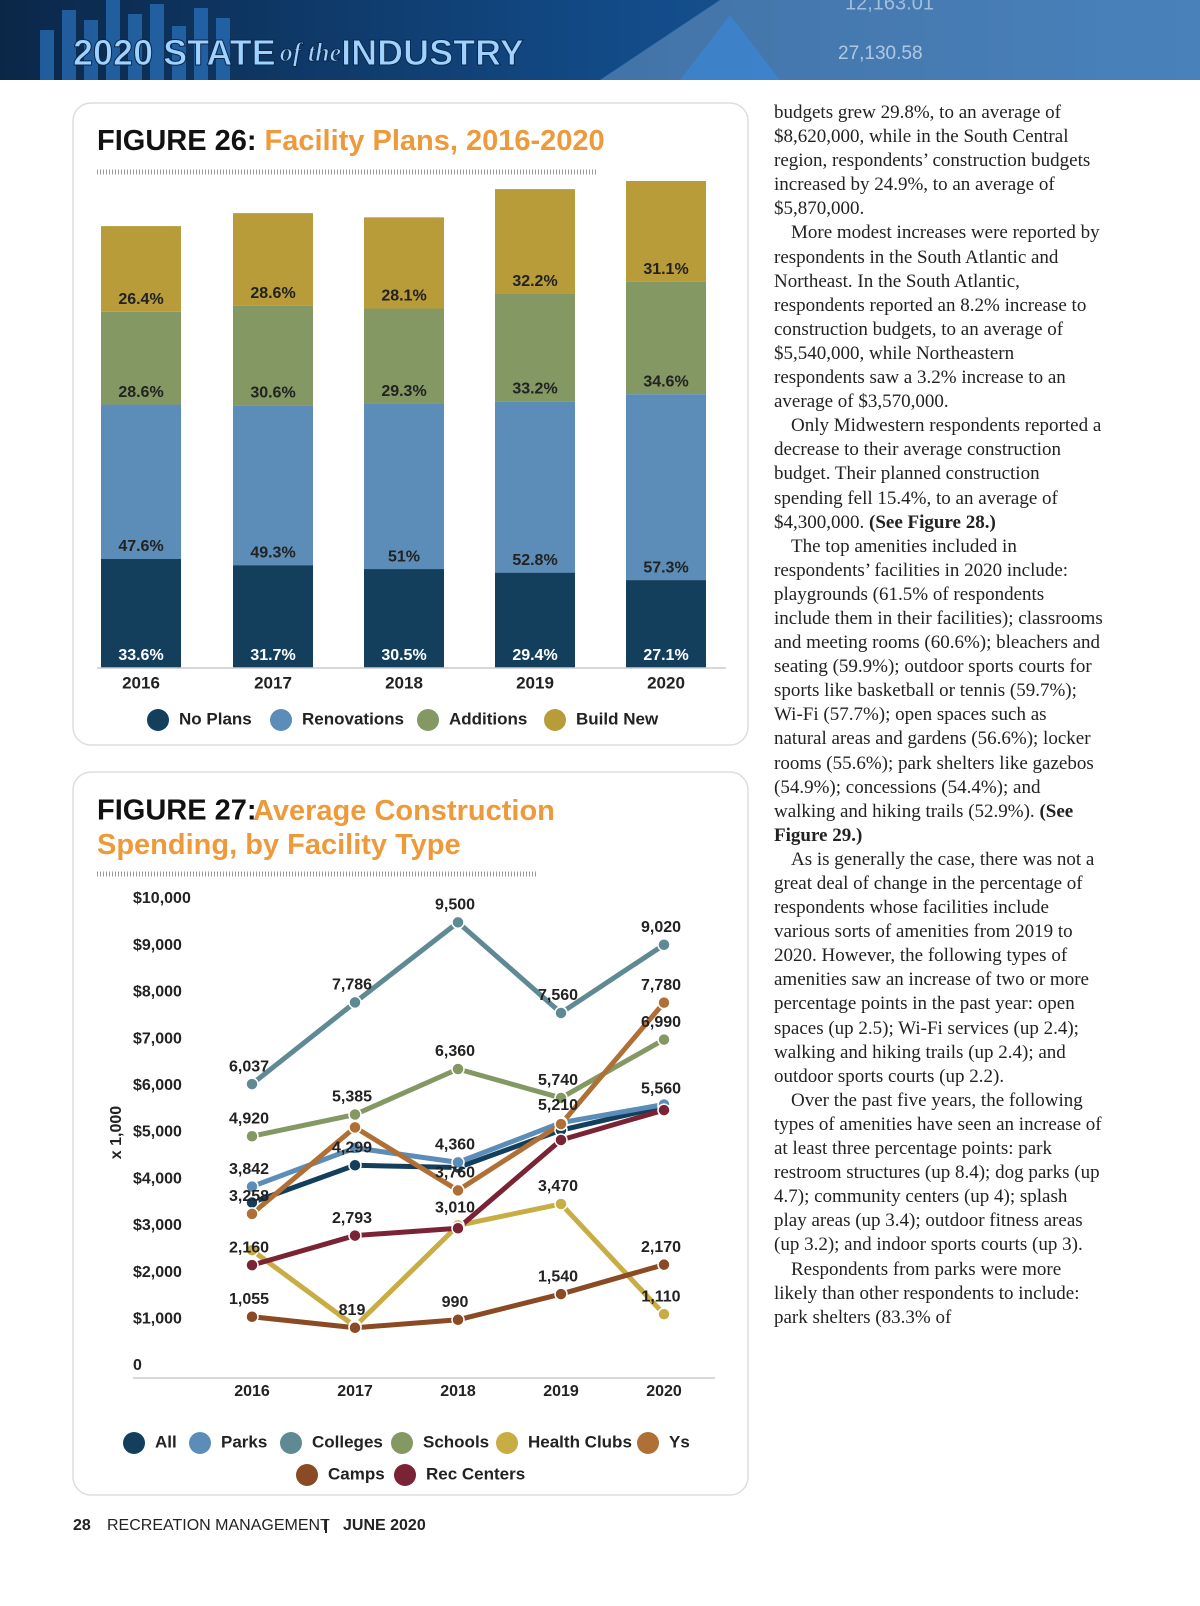 The height and width of the screenshot is (1606, 1200). Describe the element at coordinates (351, 141) in the screenshot. I see `figure-title: FIGURE 26: Facility Plans, 2016-2020` at that location.